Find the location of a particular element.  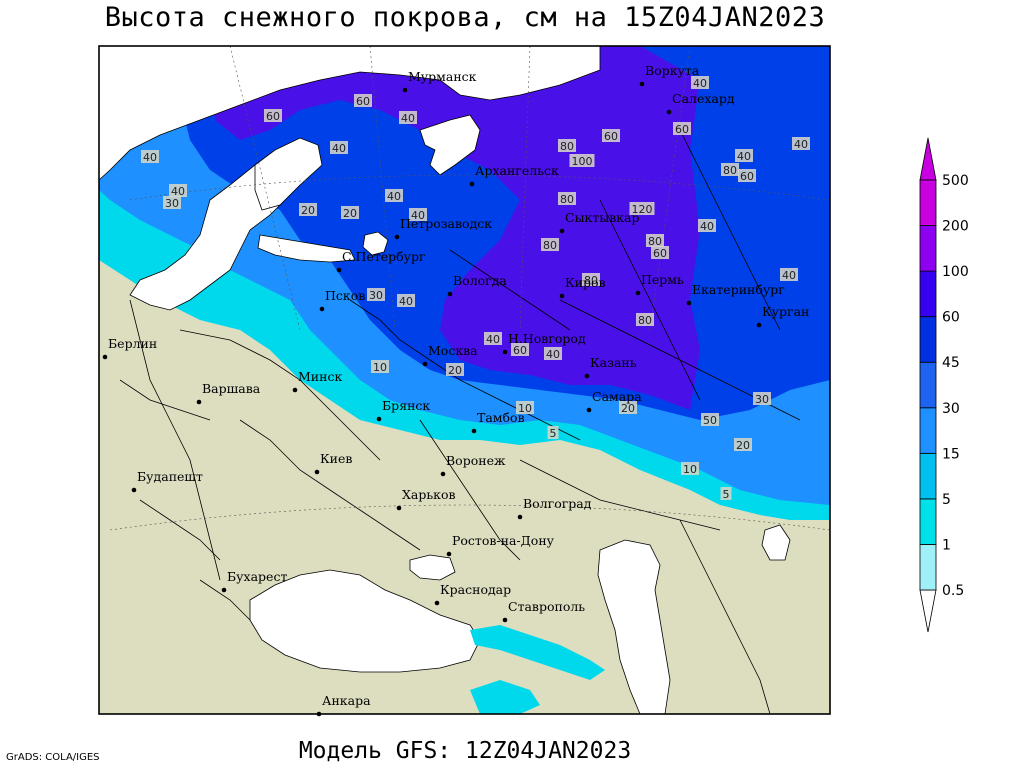

contour-value: 50 is located at coordinates (710, 420).